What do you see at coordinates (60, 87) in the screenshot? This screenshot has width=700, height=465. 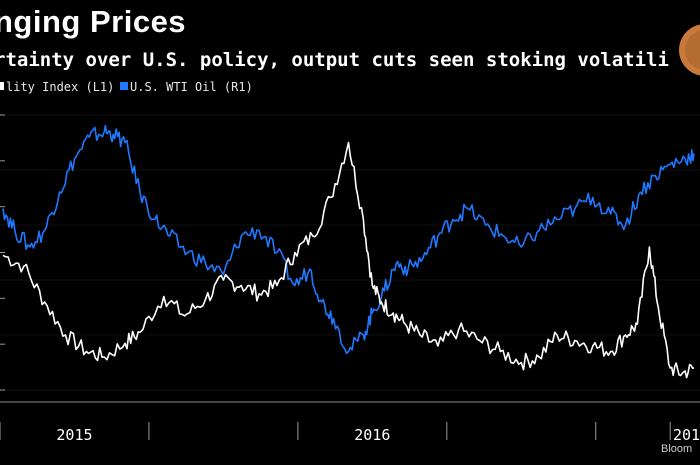 I see `legend-label-volatility: lity Index (L1)` at bounding box center [60, 87].